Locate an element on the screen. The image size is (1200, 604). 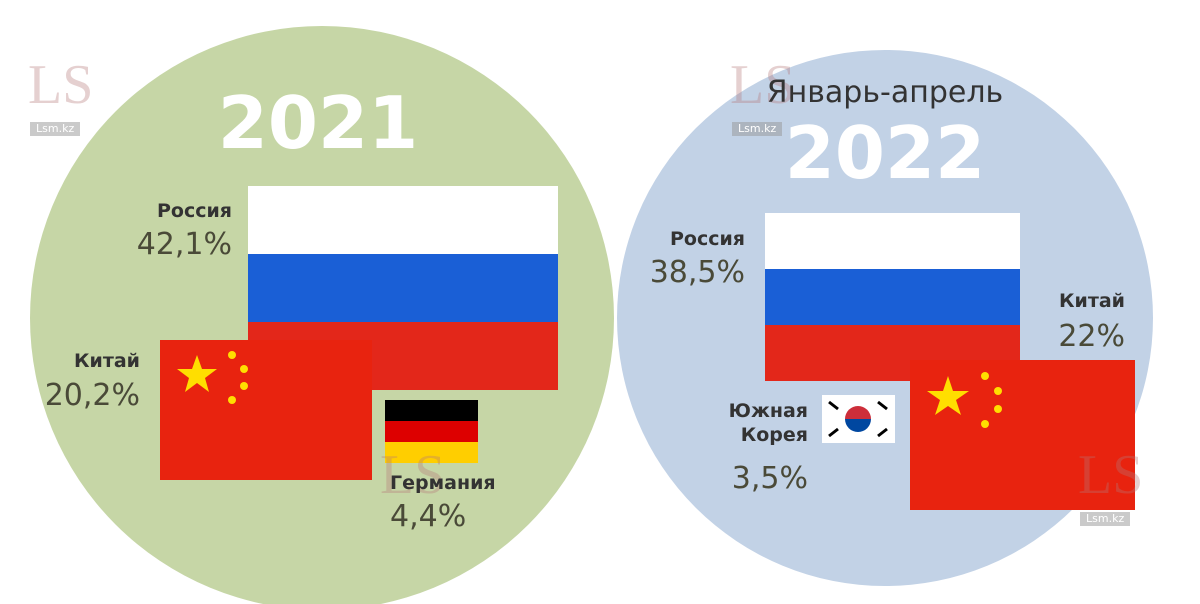
year: 2021 is located at coordinates (318, 123).